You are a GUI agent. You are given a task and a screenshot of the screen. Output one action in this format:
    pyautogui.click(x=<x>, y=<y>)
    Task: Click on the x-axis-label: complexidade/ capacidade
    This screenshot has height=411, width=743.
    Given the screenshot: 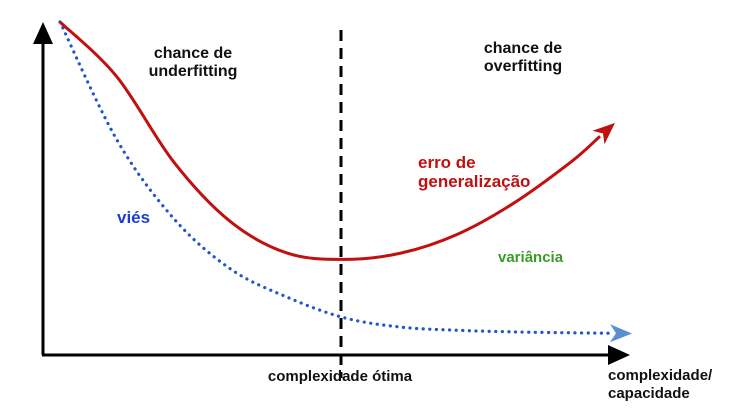 What is the action you would take?
    pyautogui.click(x=660, y=385)
    